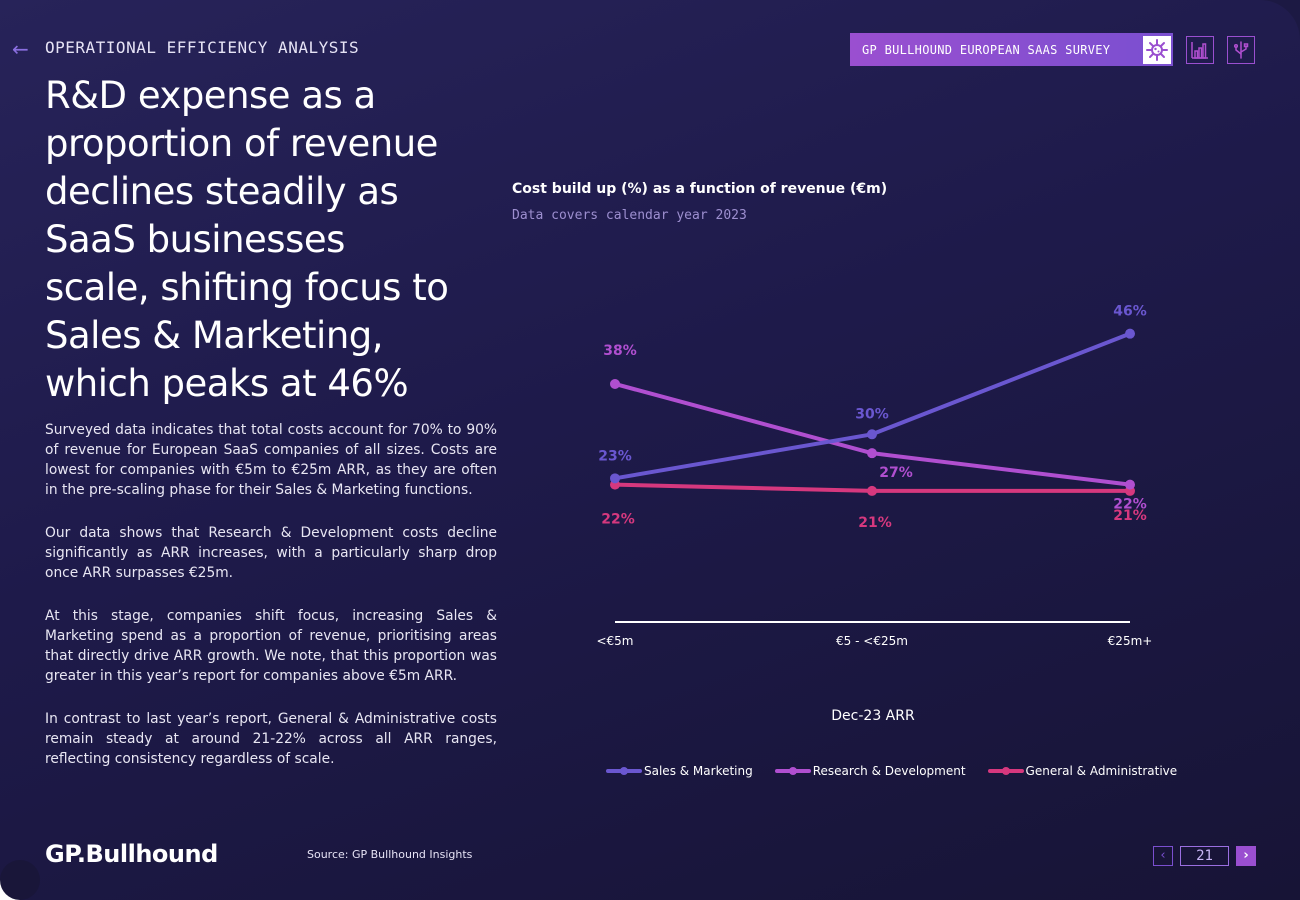 The image size is (1300, 900). Describe the element at coordinates (1200, 50) in the screenshot. I see `bar-chart-icon` at that location.